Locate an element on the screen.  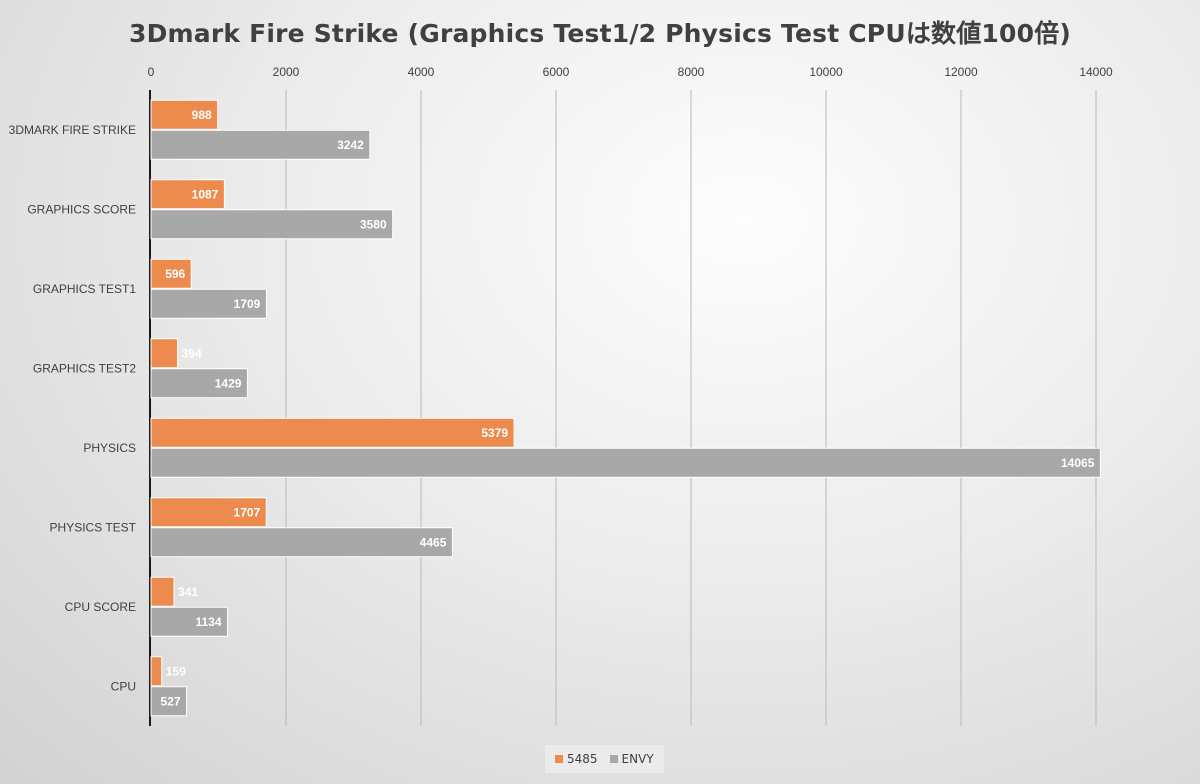
x-tick-label-6000: 6000 is located at coordinates (556, 72).